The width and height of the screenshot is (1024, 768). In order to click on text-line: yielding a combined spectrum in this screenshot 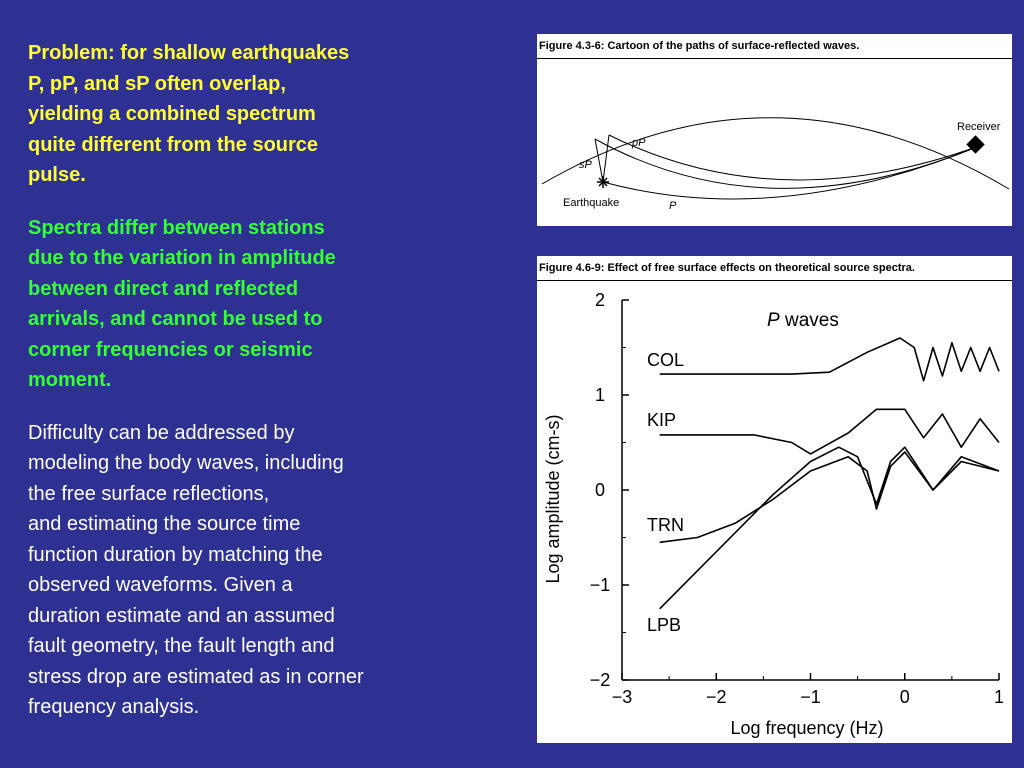, I will do `click(172, 114)`.